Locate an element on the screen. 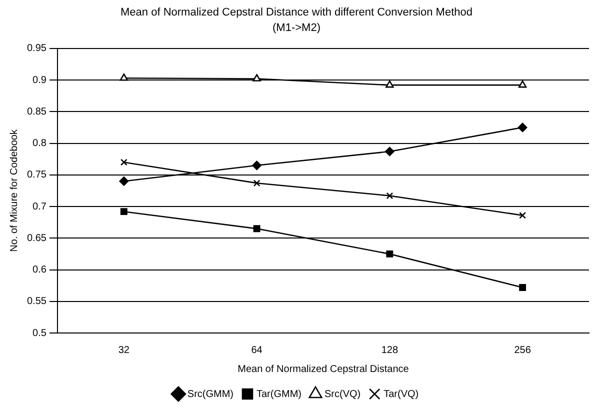 This screenshot has width=595, height=409. chart-title: Mean of Normalized Cepstral Distance with different Conversion Method is located at coordinates (296, 12).